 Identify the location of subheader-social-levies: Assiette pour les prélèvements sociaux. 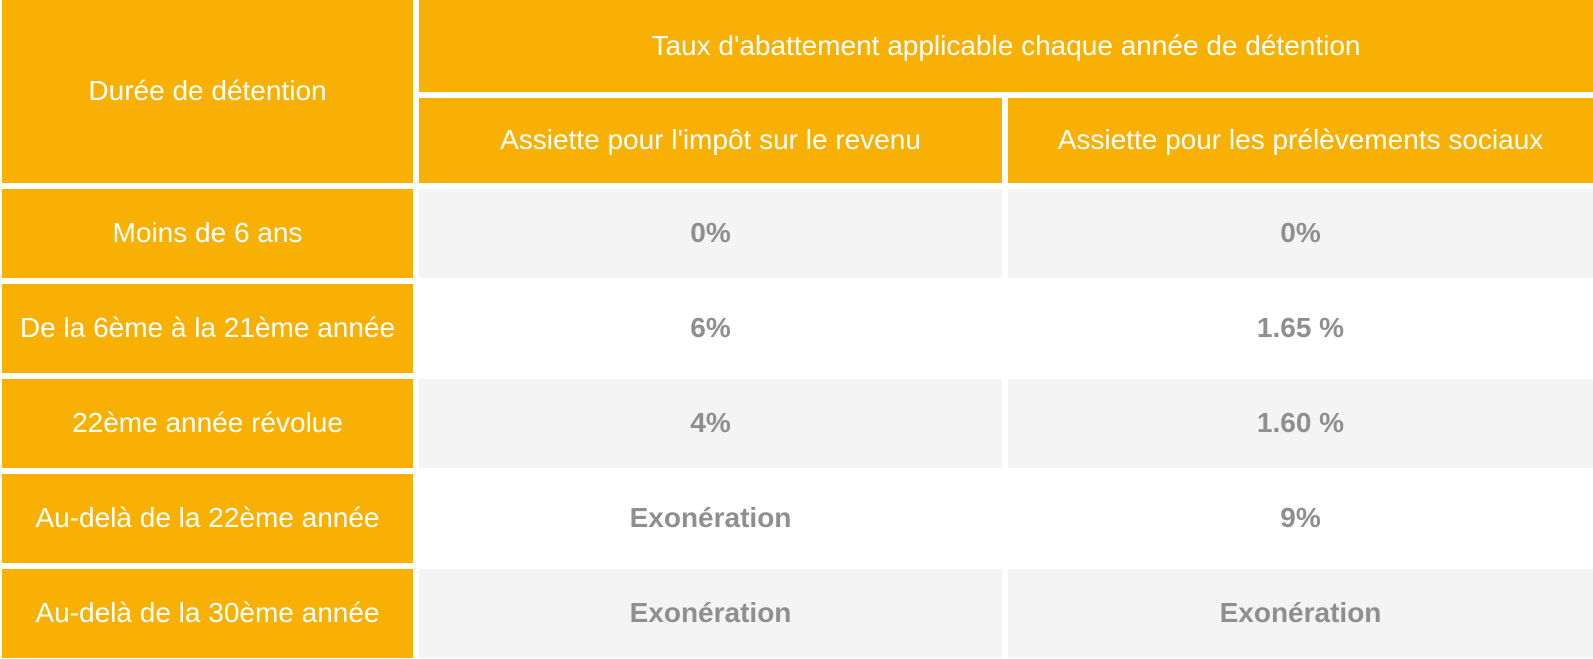
(1300, 140).